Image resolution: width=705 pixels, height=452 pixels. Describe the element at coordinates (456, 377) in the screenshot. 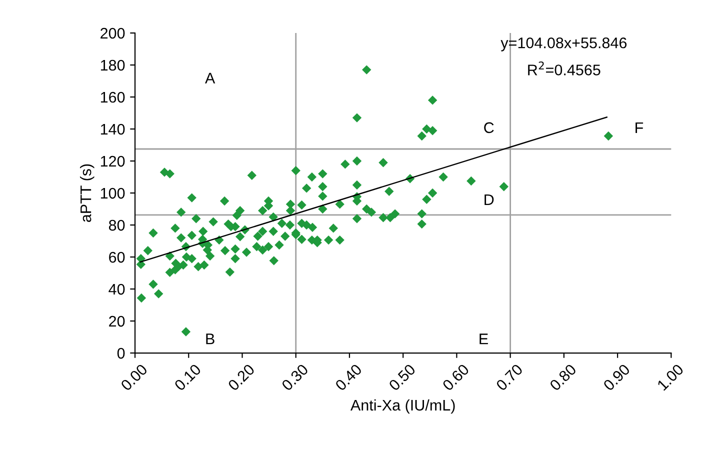

I see `x-tick-label: 0.60` at that location.